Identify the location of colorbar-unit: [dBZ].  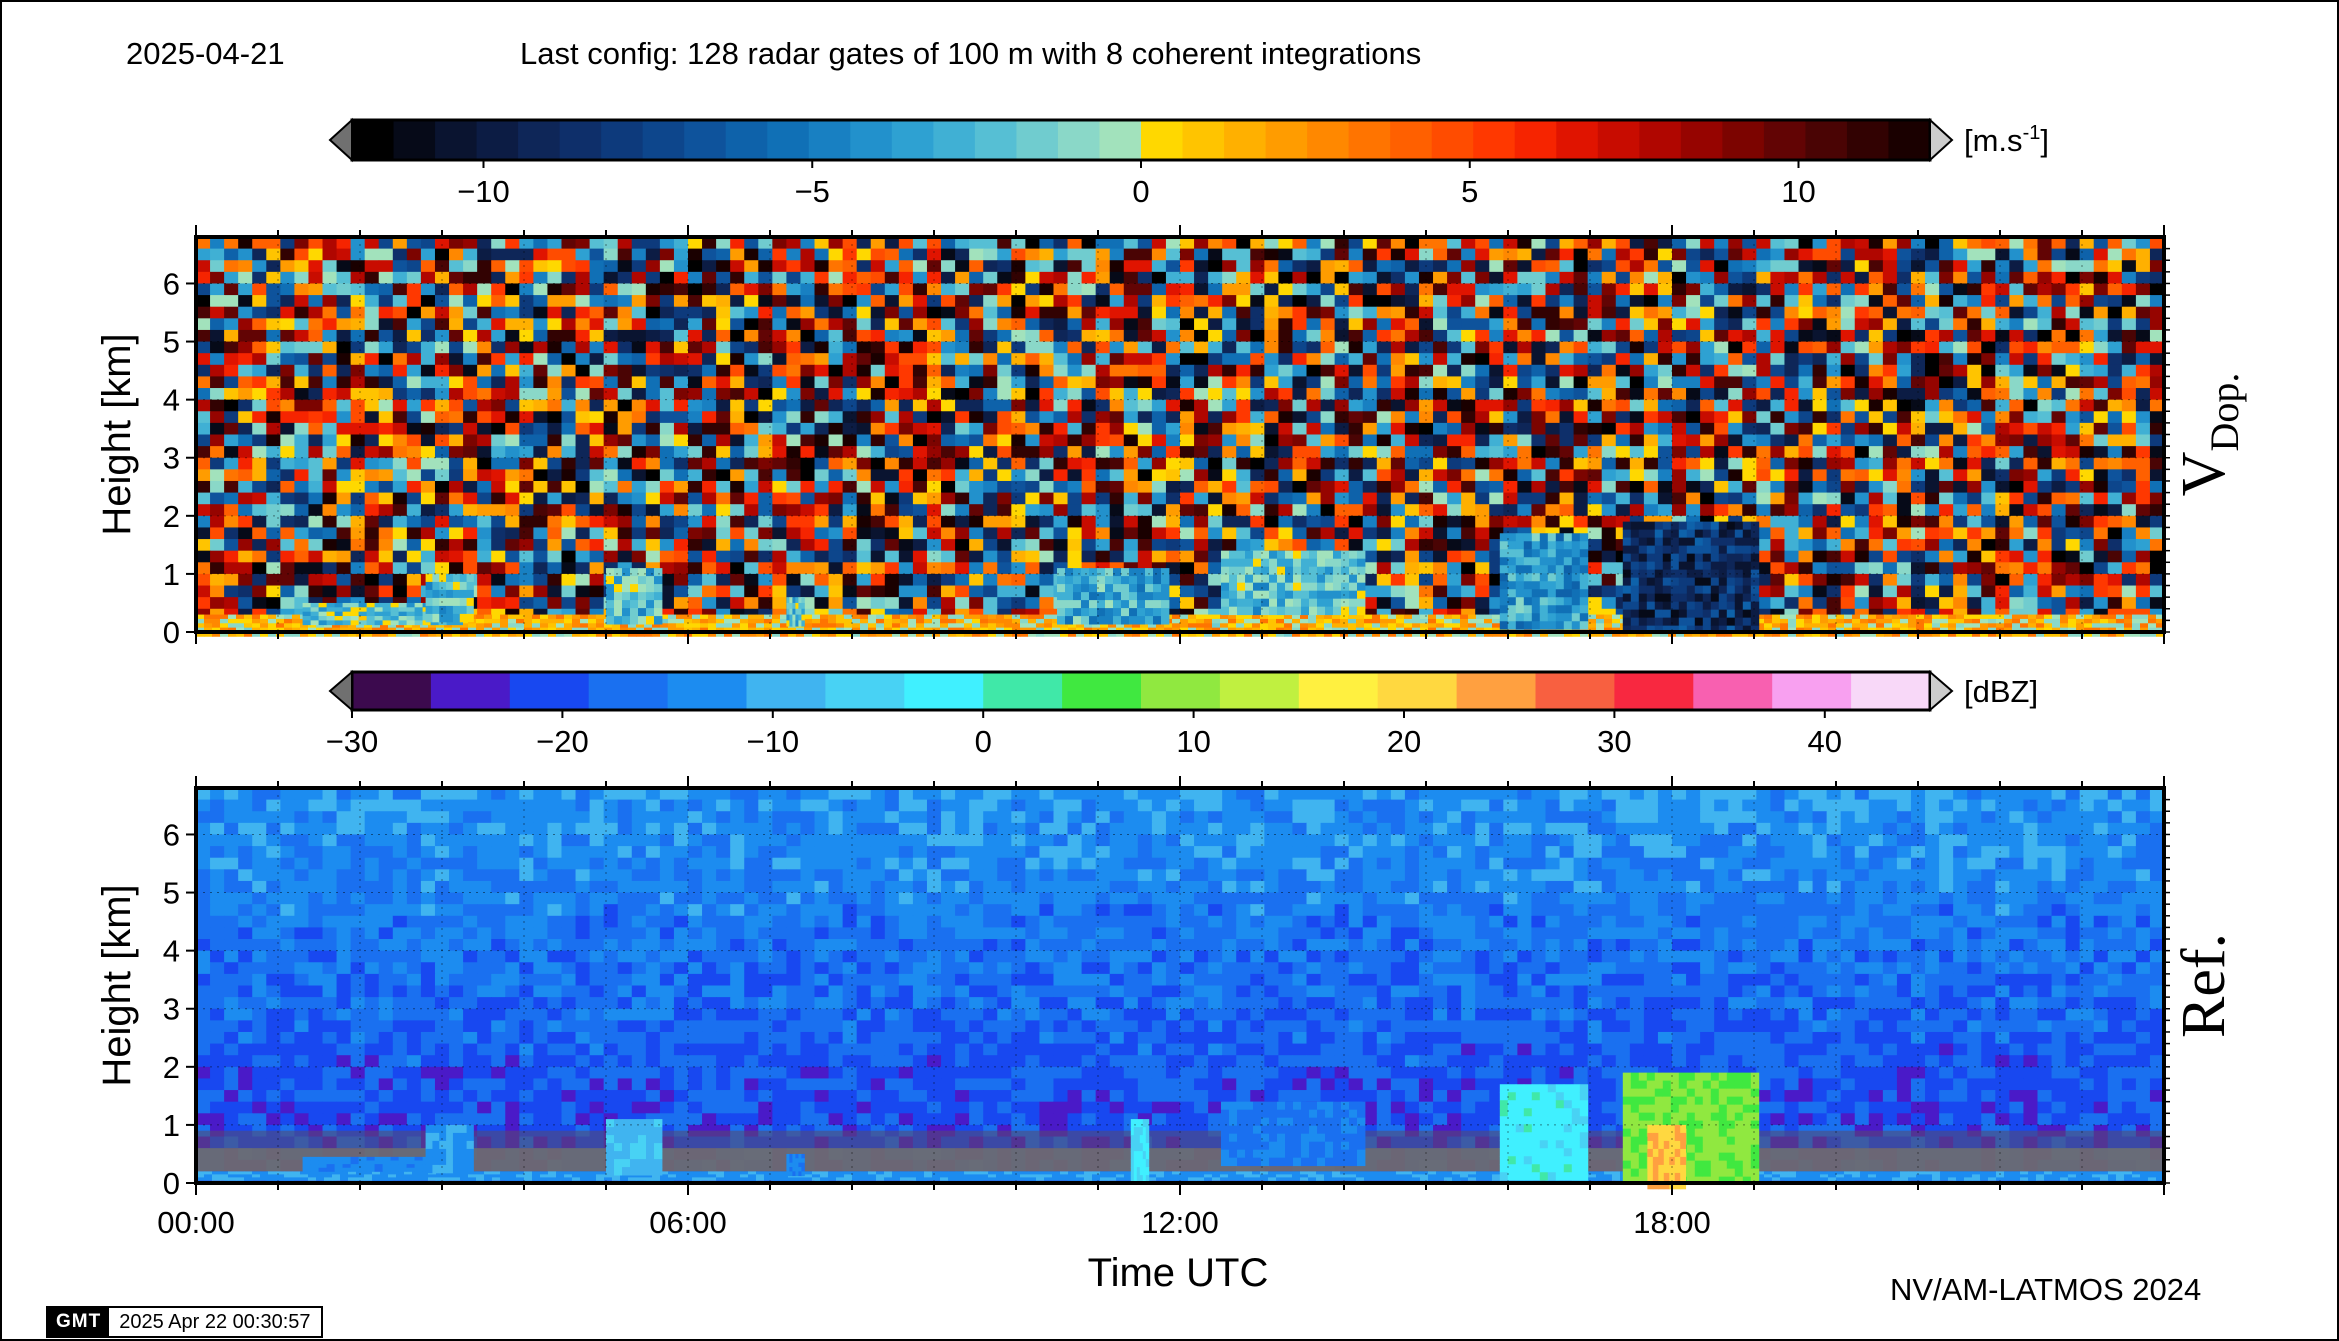
(2001, 691).